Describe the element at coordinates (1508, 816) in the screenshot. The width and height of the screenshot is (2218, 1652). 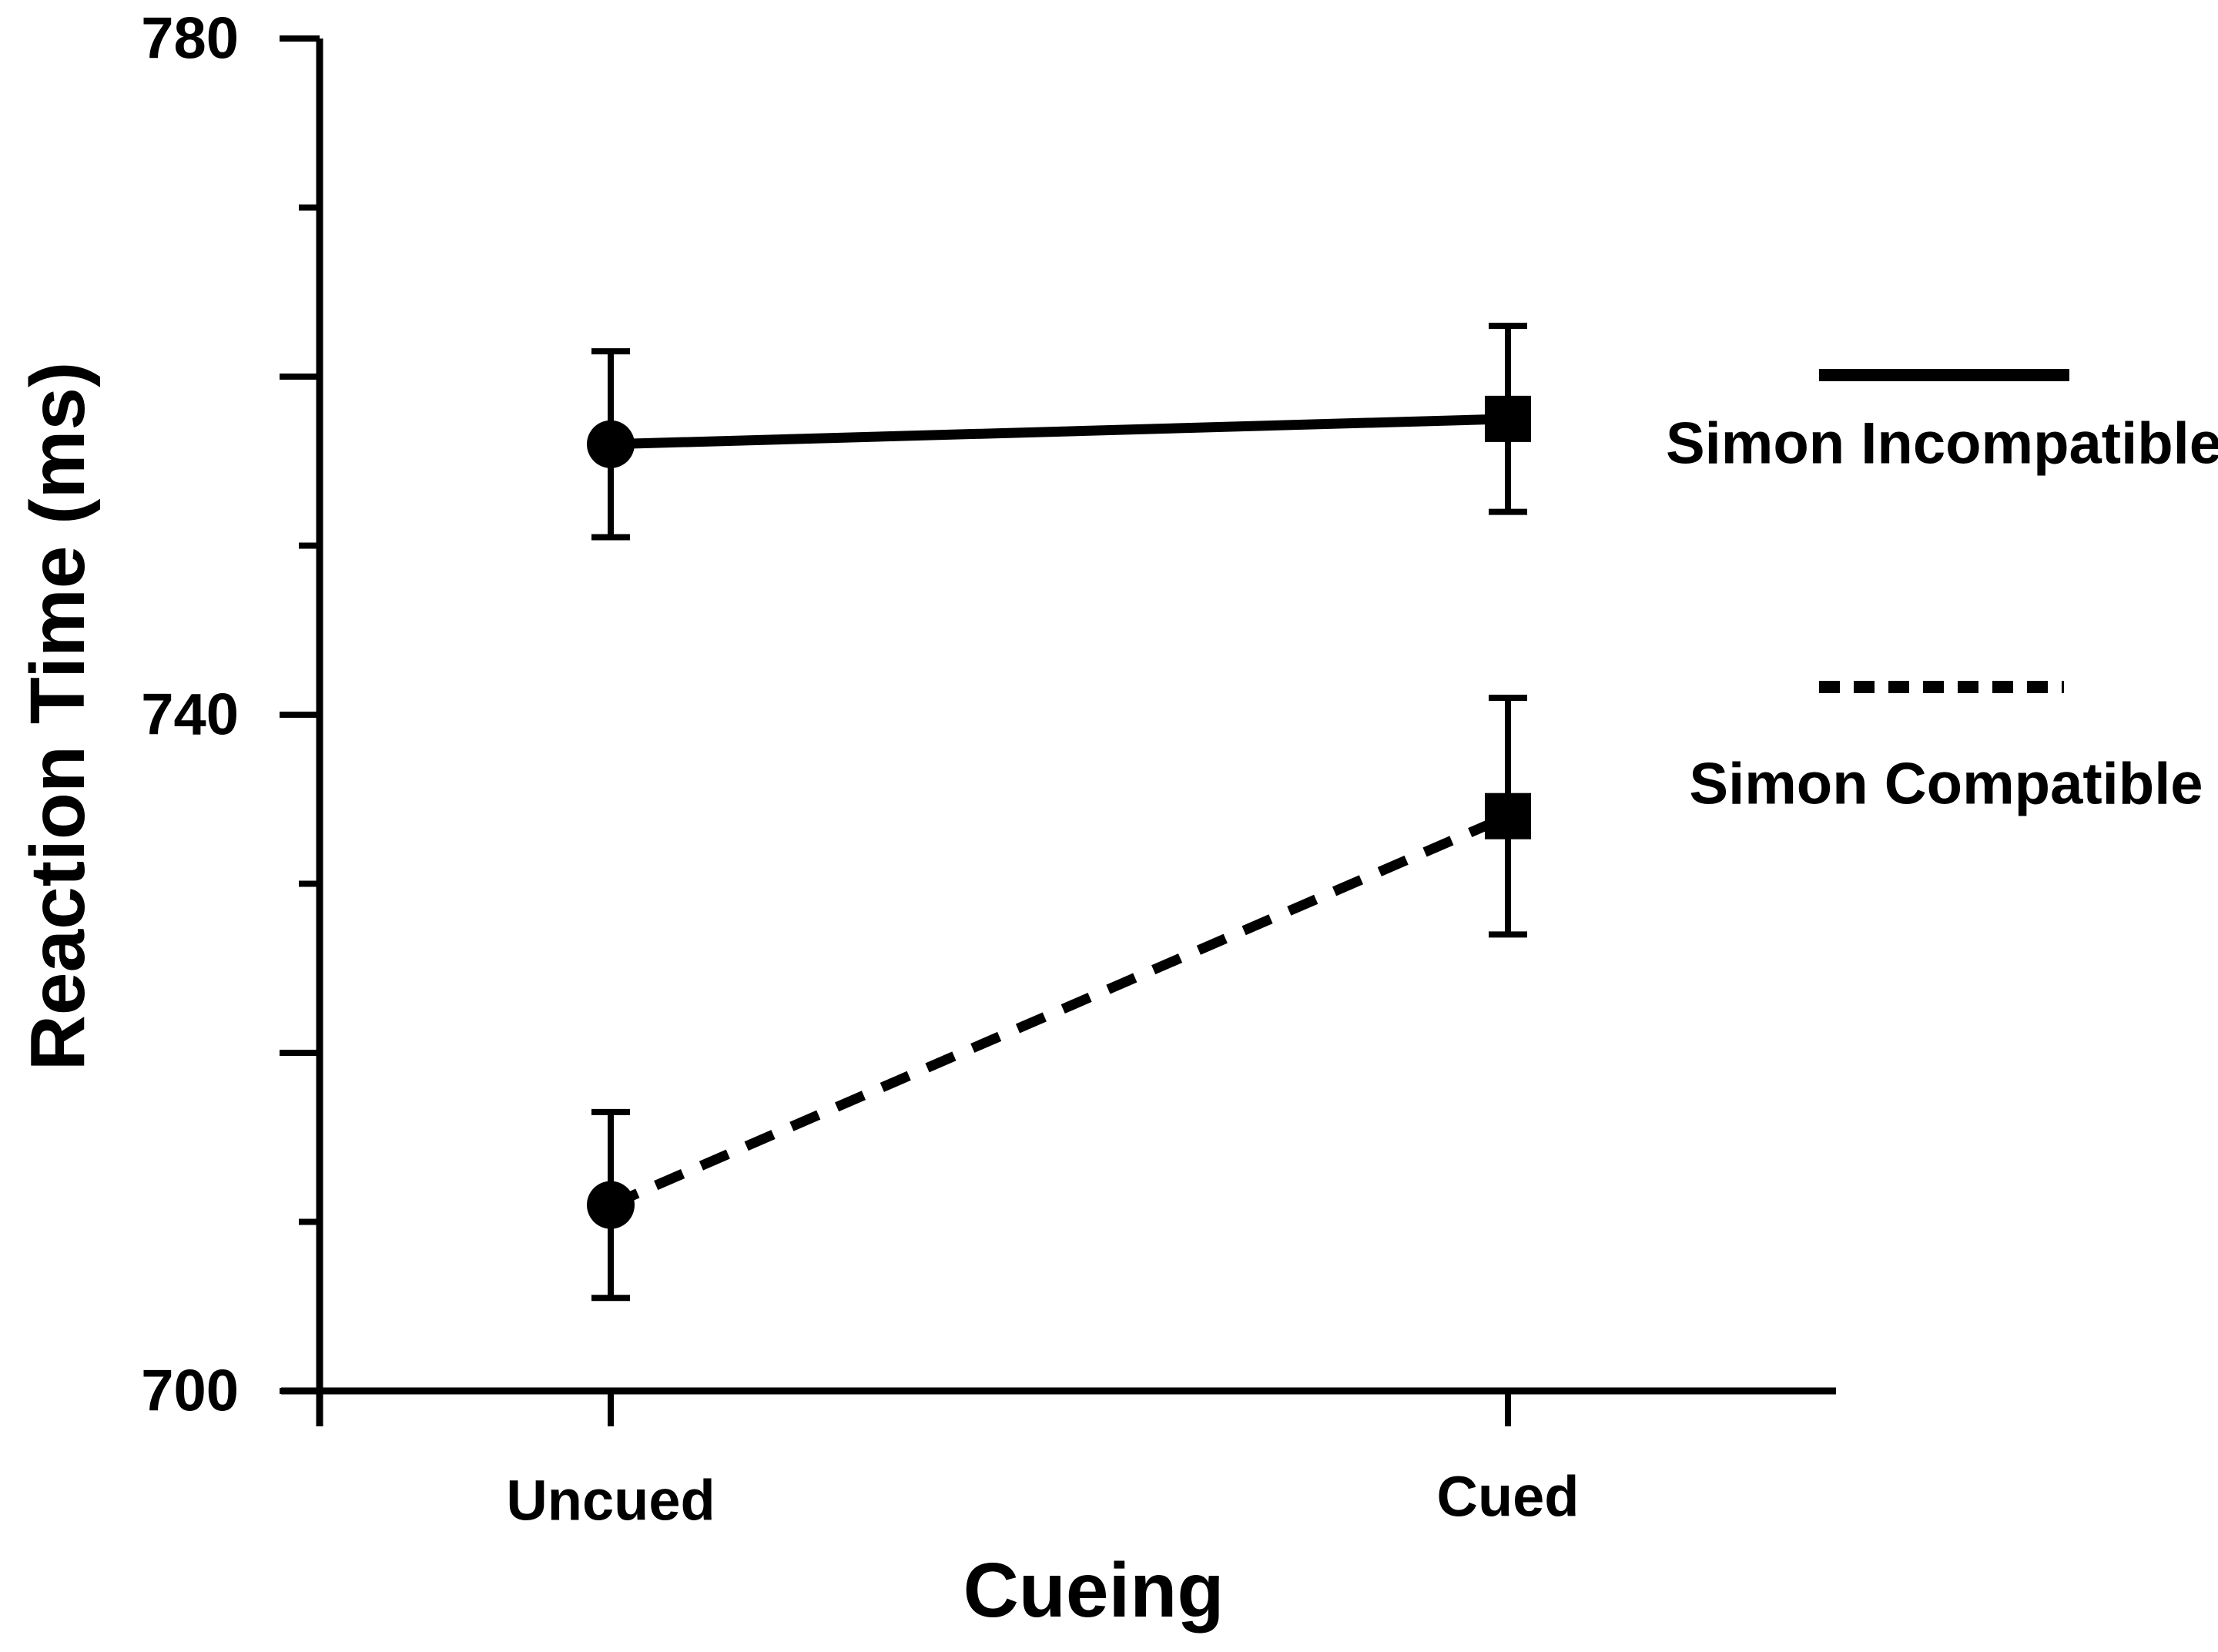
I see `marker-square-simon-compatible` at that location.